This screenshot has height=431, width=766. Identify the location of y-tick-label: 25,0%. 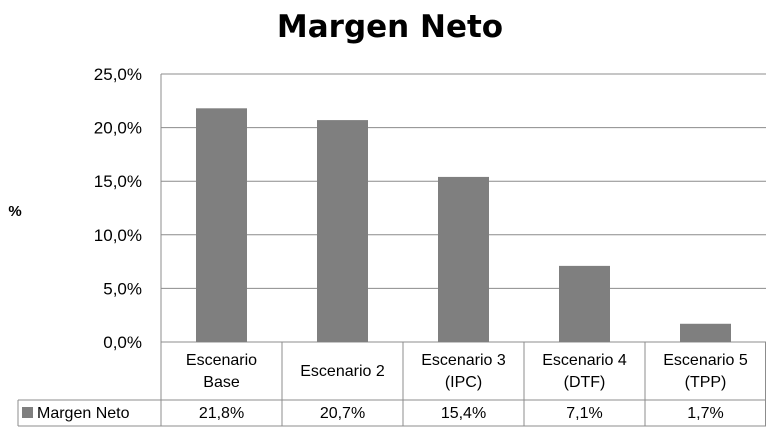
(118, 74).